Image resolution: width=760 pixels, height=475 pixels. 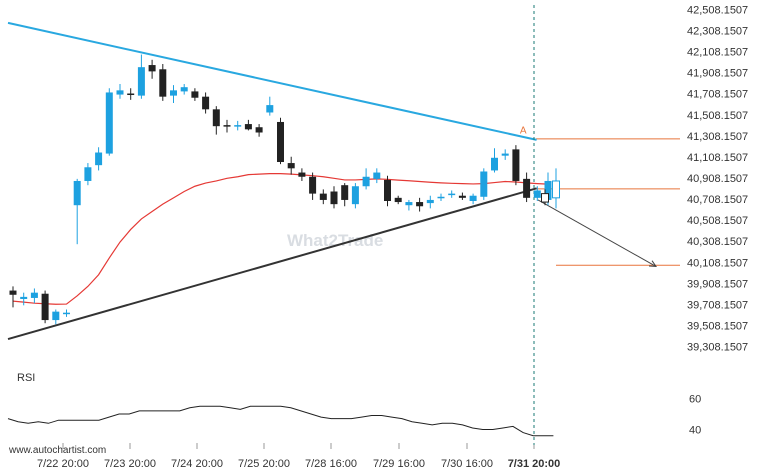 What do you see at coordinates (335, 240) in the screenshot?
I see `watermark: What2Trade` at bounding box center [335, 240].